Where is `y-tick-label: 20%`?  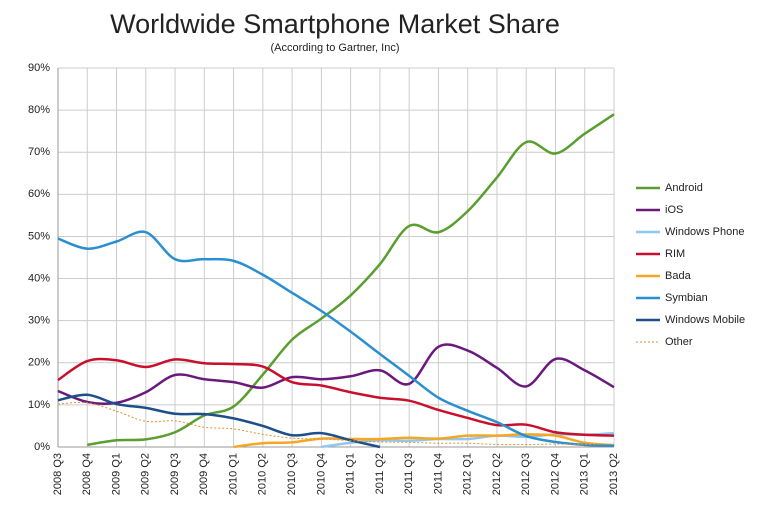 y-tick-label: 20% is located at coordinates (39, 363).